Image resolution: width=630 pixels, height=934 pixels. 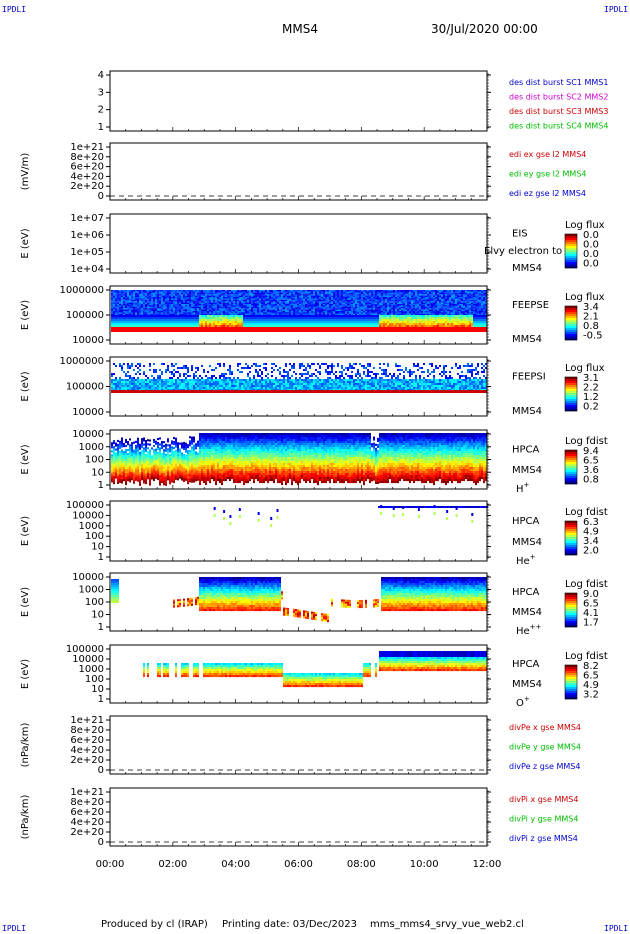 I want to click on panel-frame-eis, so click(x=298, y=243).